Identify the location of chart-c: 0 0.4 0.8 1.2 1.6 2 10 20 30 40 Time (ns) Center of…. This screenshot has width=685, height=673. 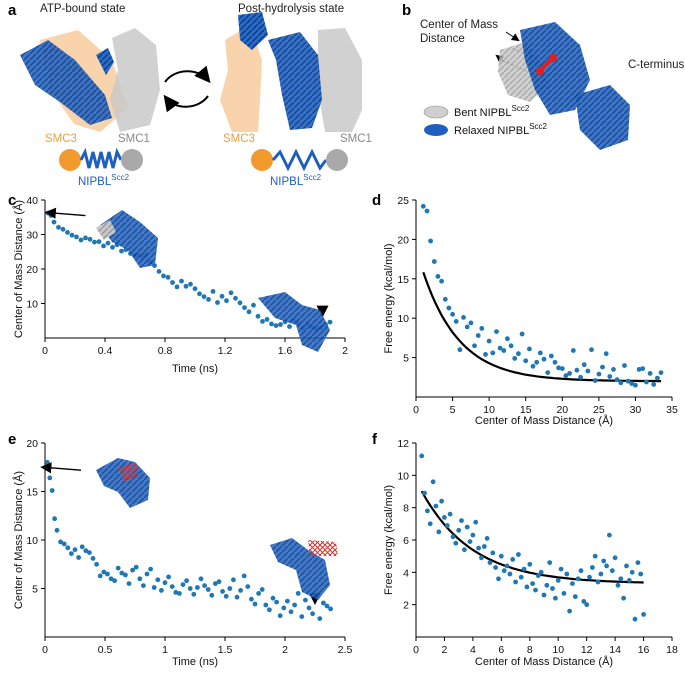
(180, 285).